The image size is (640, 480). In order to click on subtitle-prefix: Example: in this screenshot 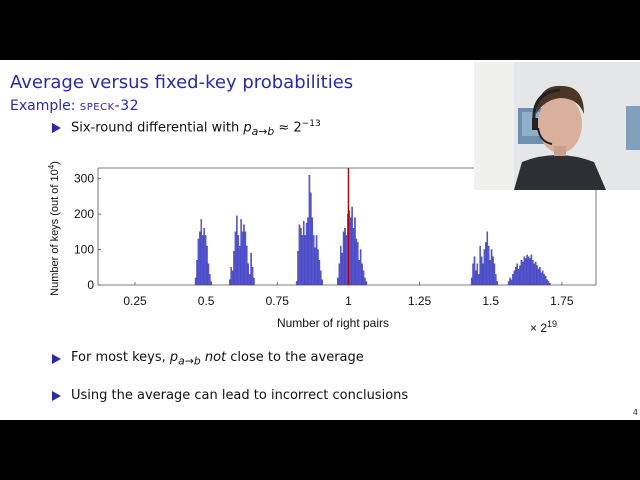, I will do `click(45, 106)`.